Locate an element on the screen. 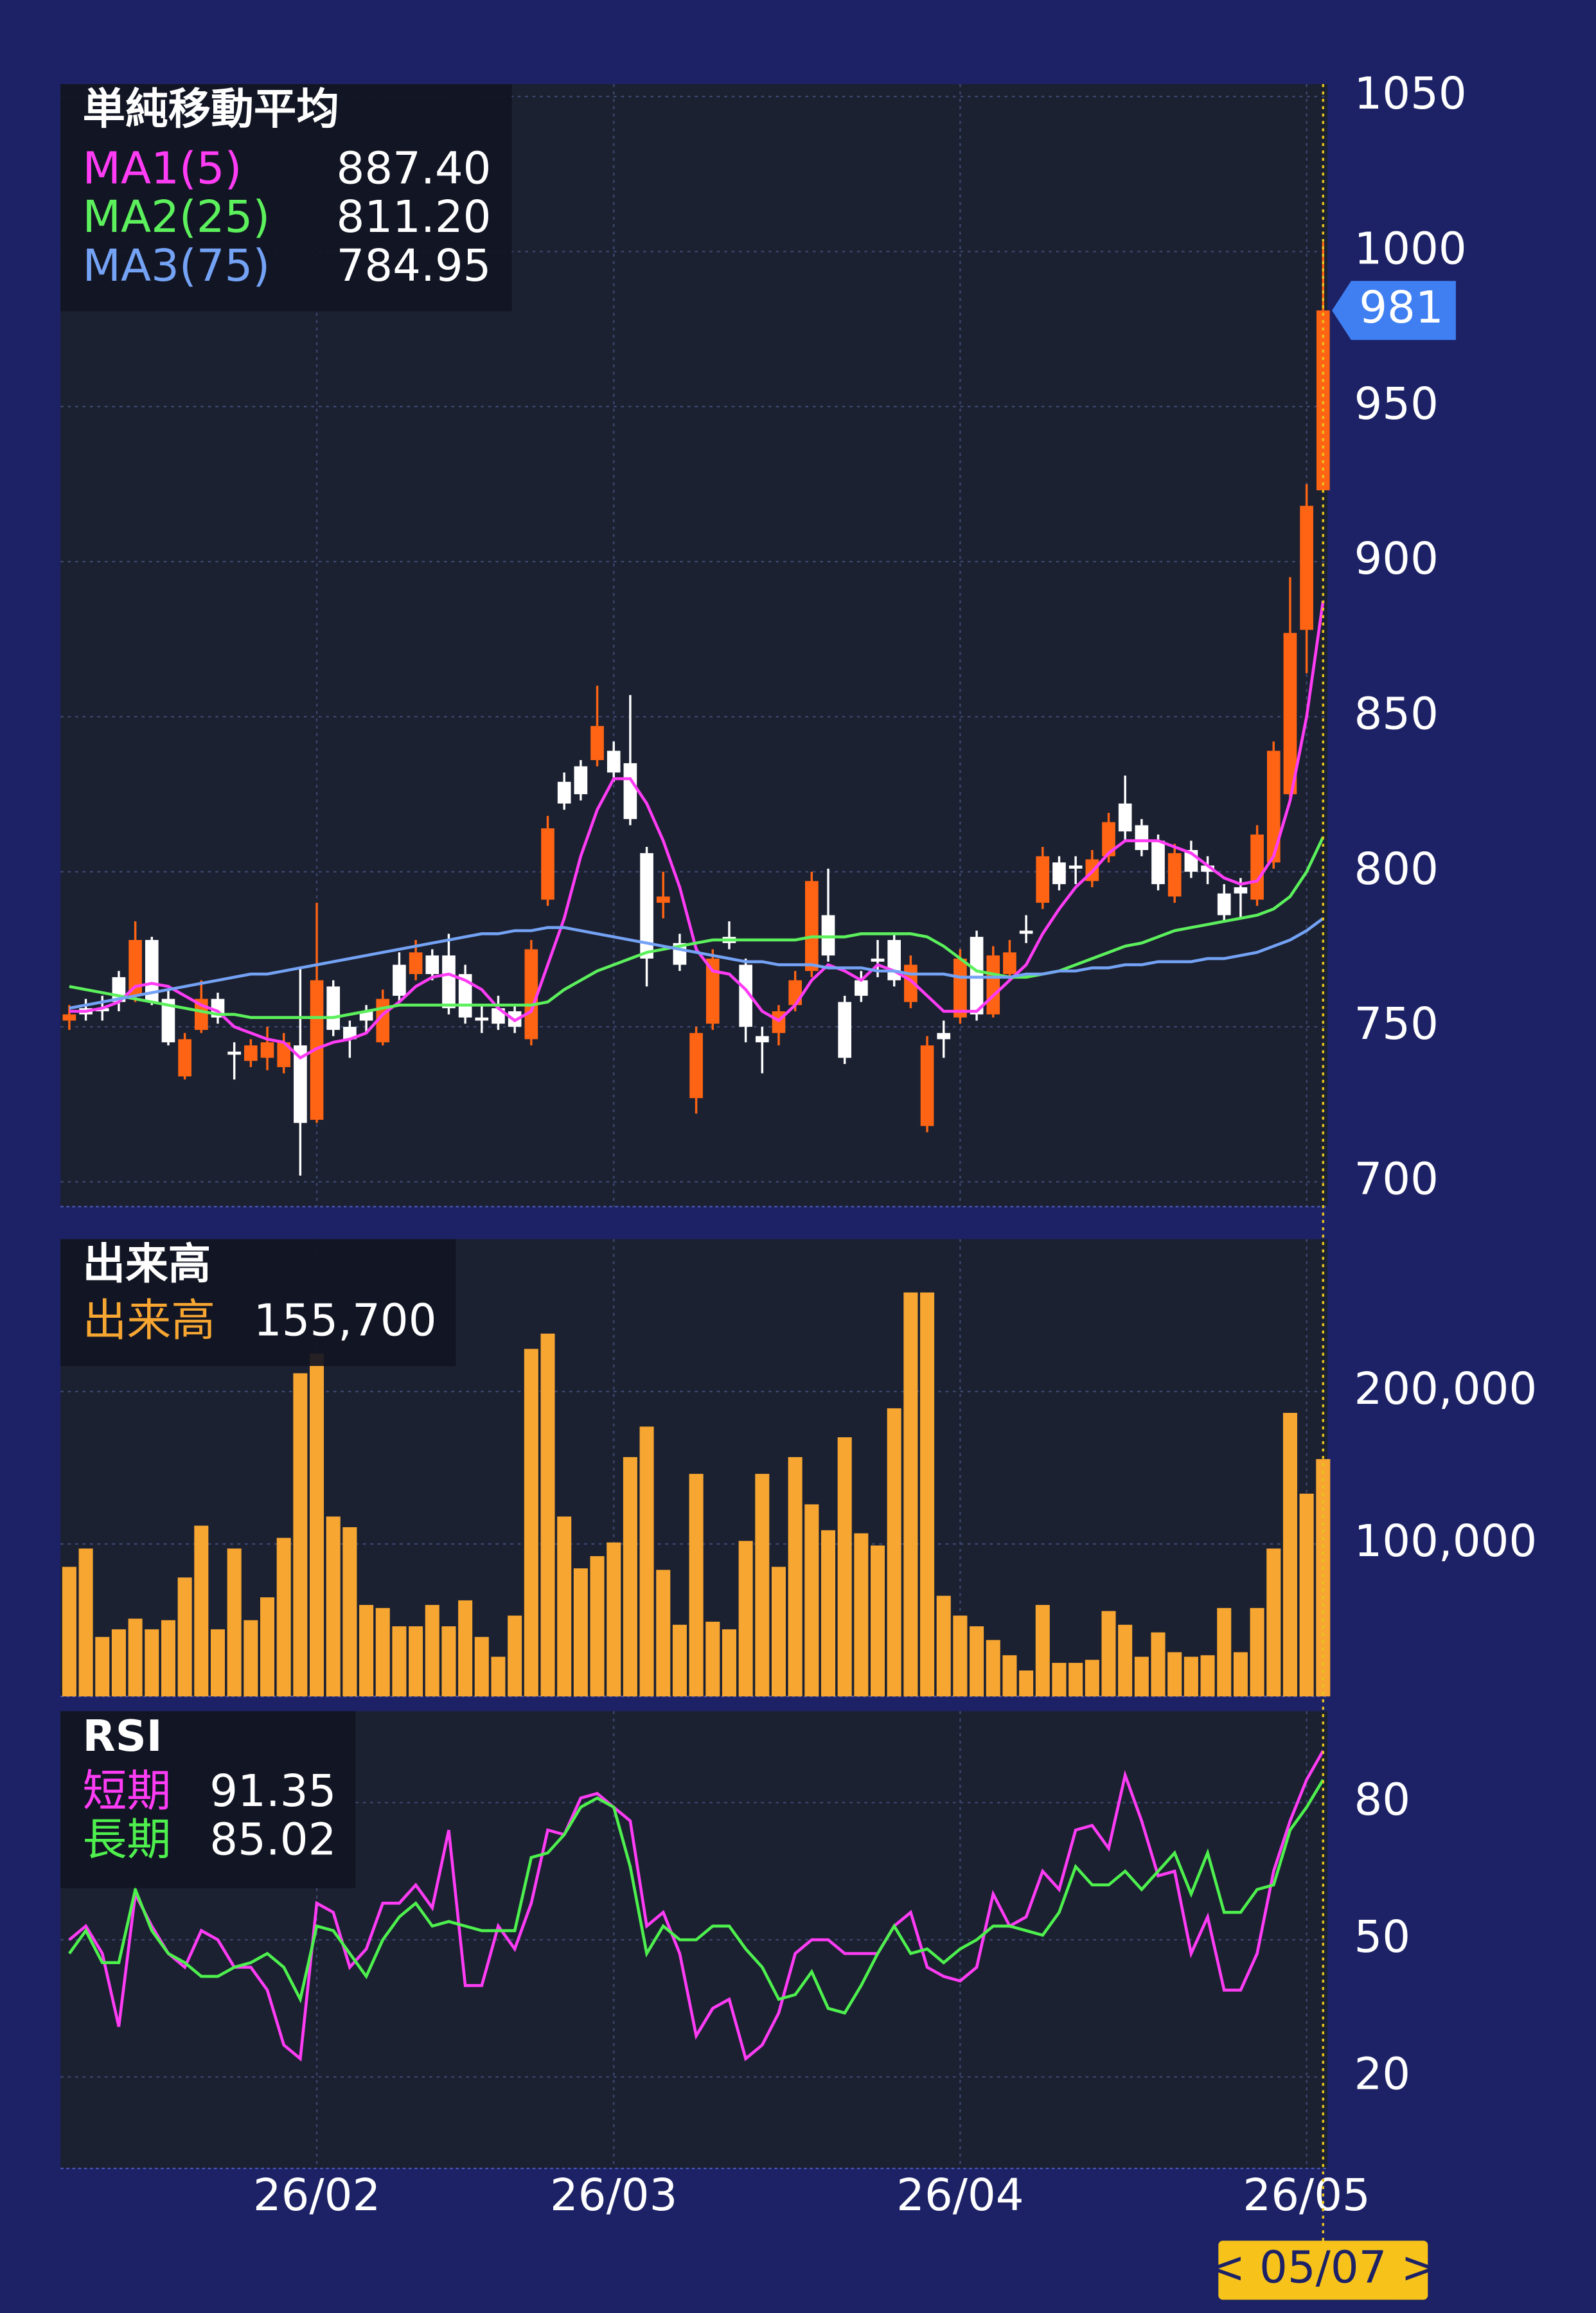  price-tag is located at coordinates (1394, 311).